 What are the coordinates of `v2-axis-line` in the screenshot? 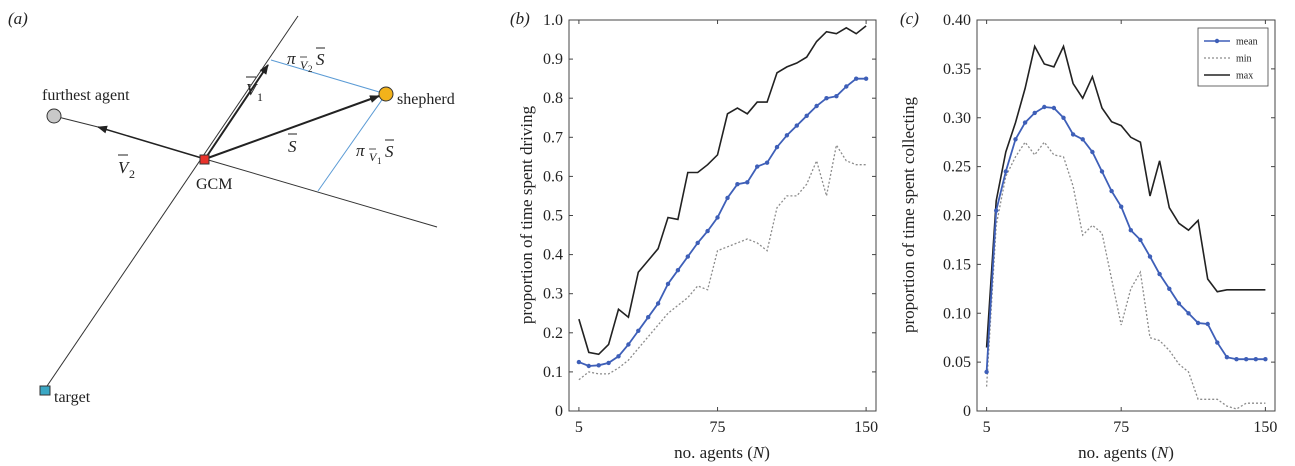 It's located at (321, 193).